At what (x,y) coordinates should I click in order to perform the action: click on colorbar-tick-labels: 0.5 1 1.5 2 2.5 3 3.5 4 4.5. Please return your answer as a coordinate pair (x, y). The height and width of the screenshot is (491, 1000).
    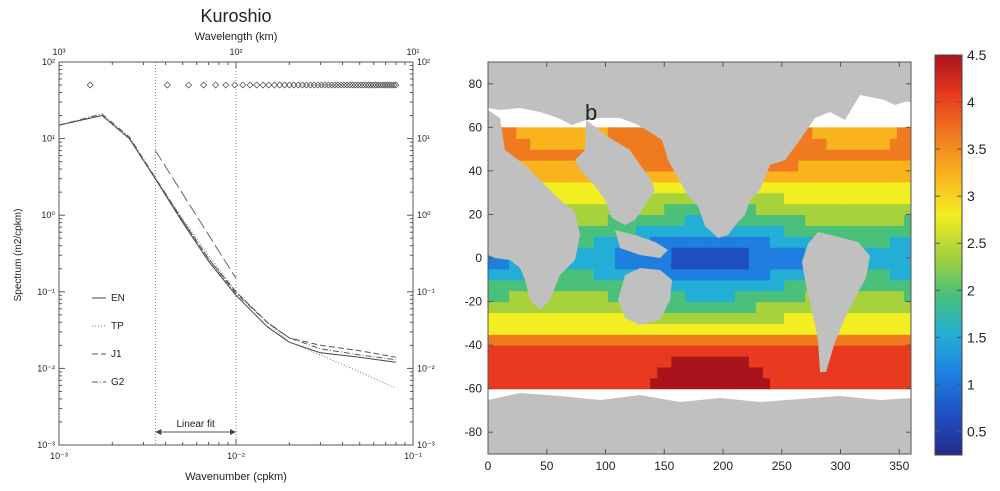
    Looking at the image, I should click on (977, 243).